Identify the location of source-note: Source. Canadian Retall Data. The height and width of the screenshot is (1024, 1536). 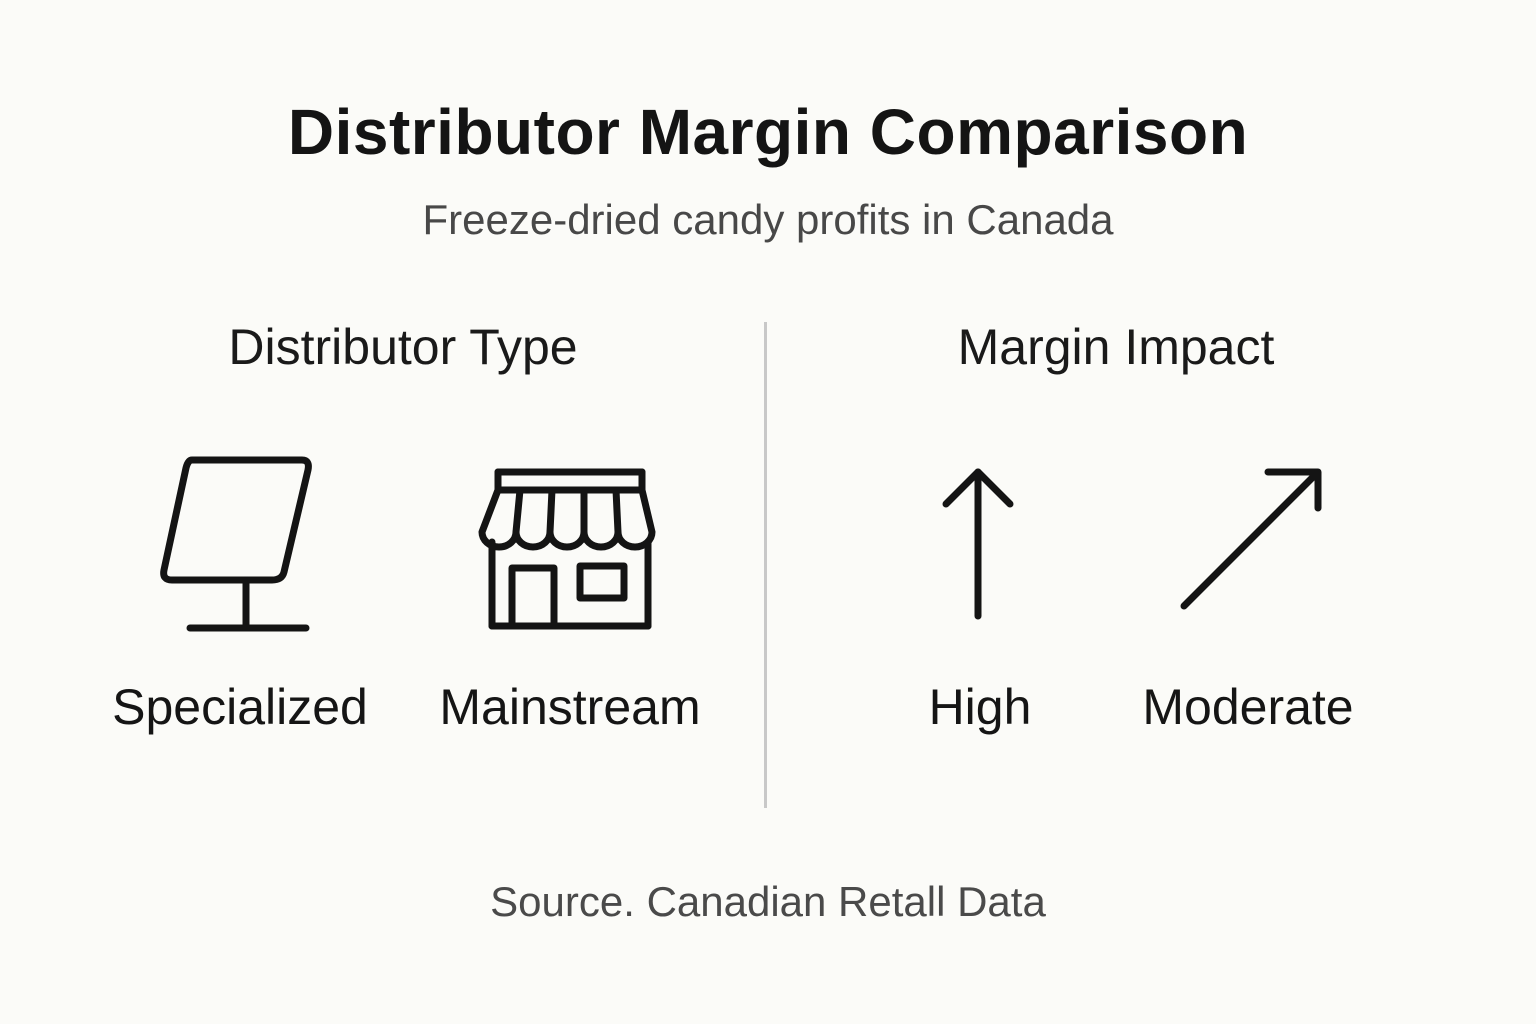
(768, 901).